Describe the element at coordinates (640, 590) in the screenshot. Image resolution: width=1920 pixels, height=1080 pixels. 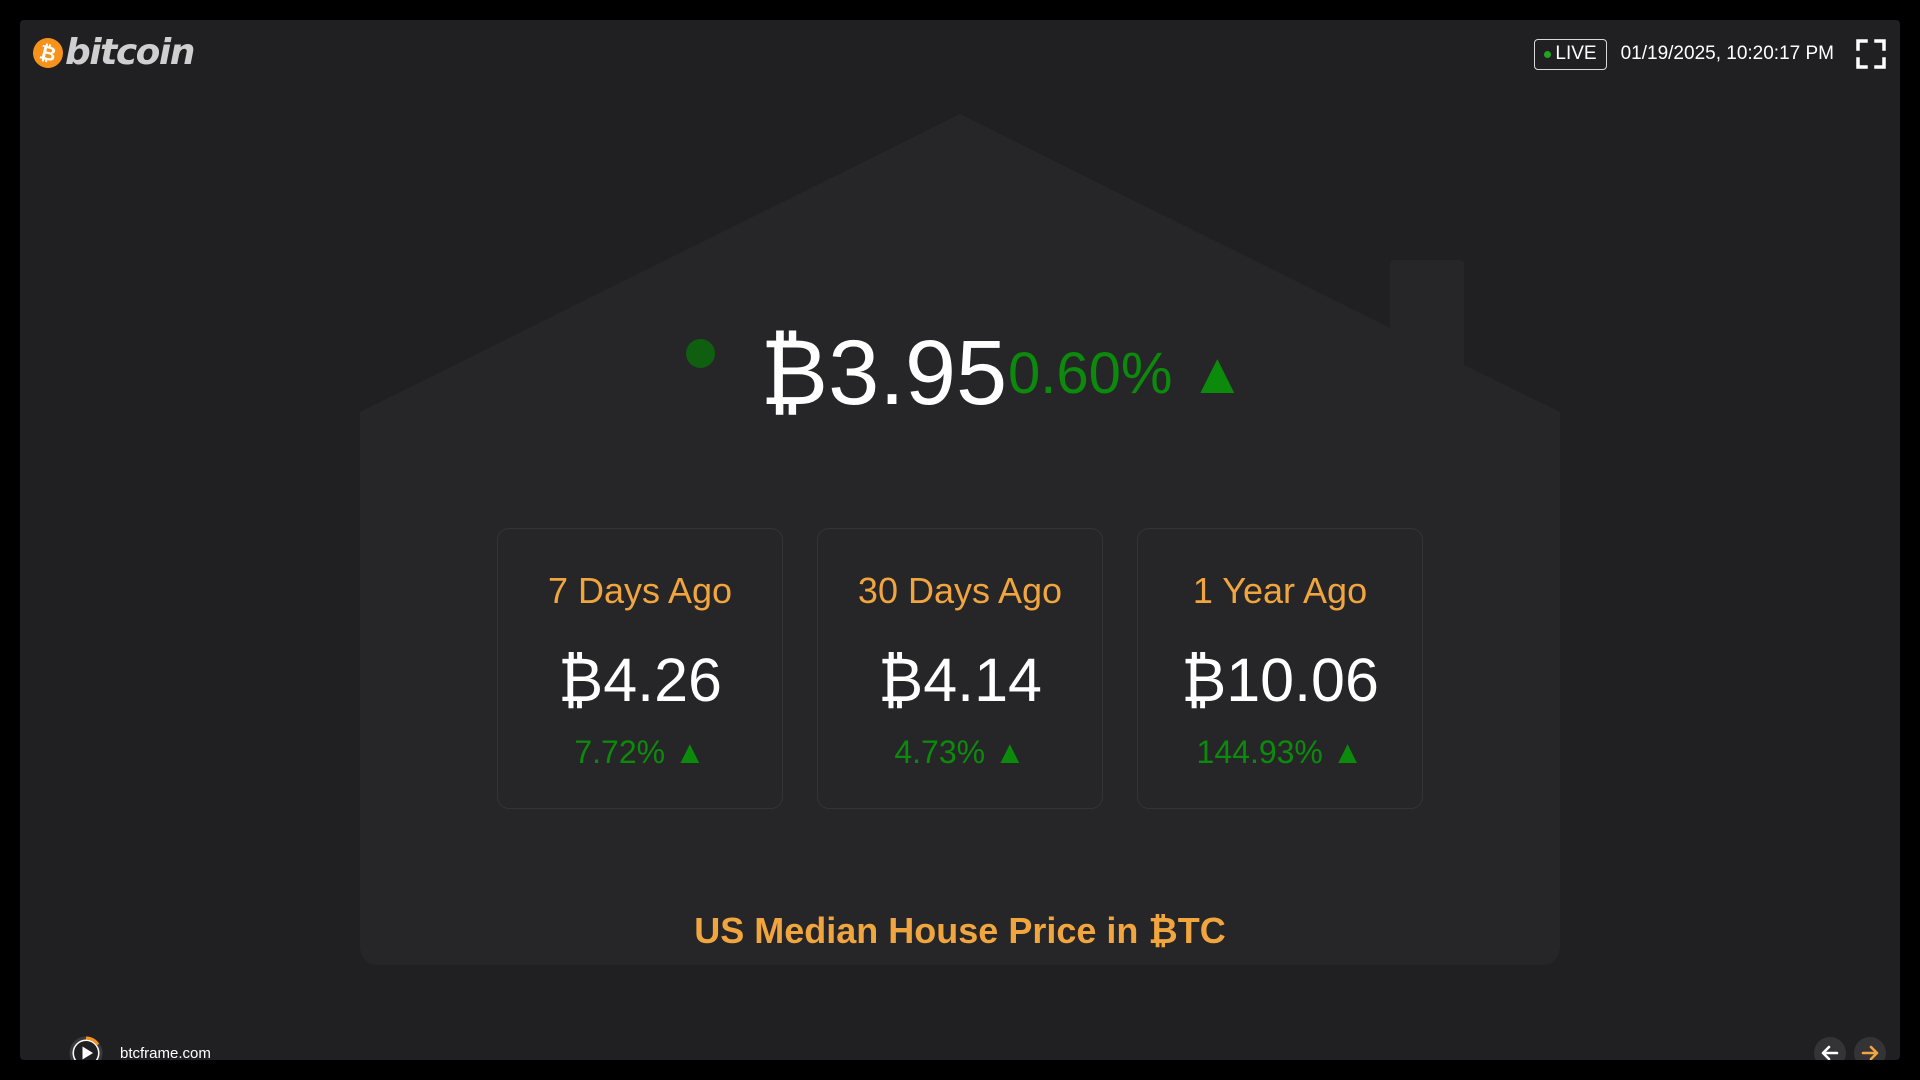
I see `card-label: 7 Days Ago` at that location.